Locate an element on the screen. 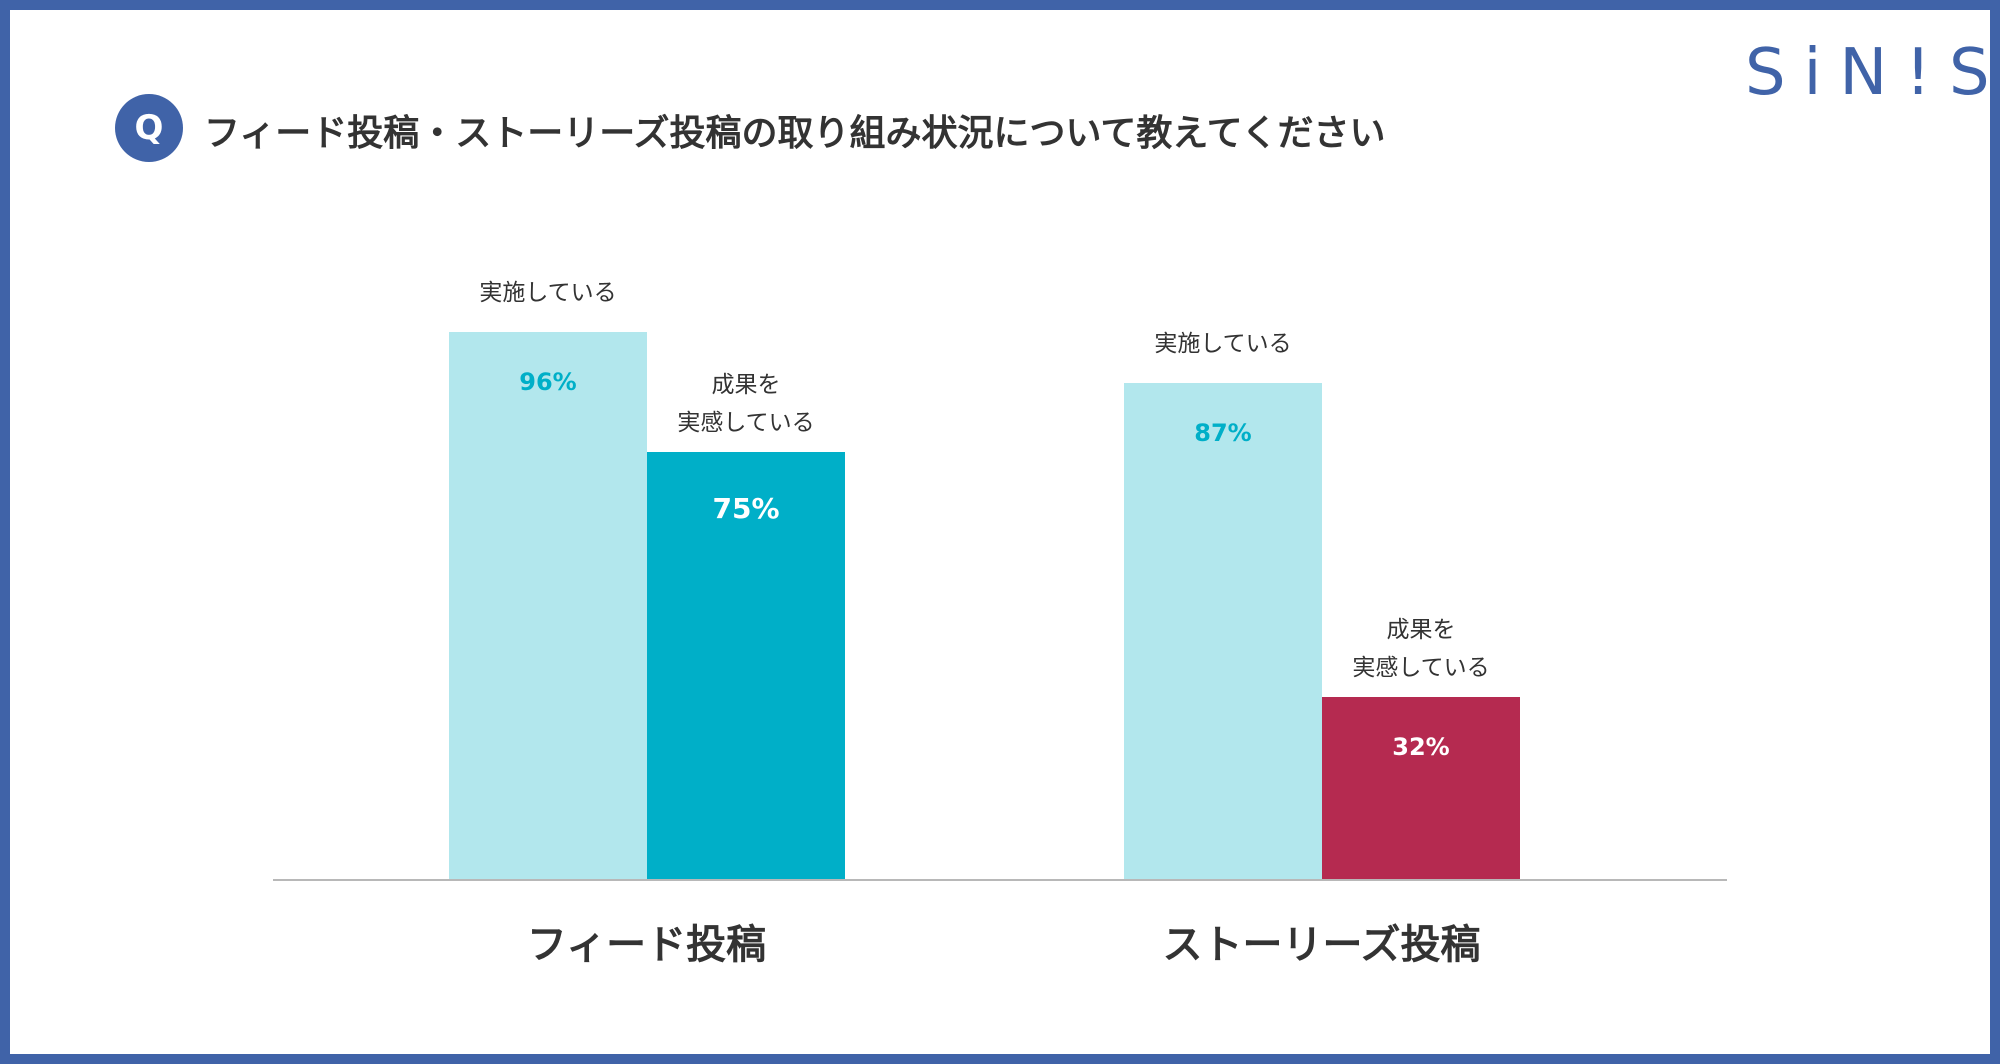 The width and height of the screenshot is (2000, 1064). bar-value-label: 75% is located at coordinates (746, 508).